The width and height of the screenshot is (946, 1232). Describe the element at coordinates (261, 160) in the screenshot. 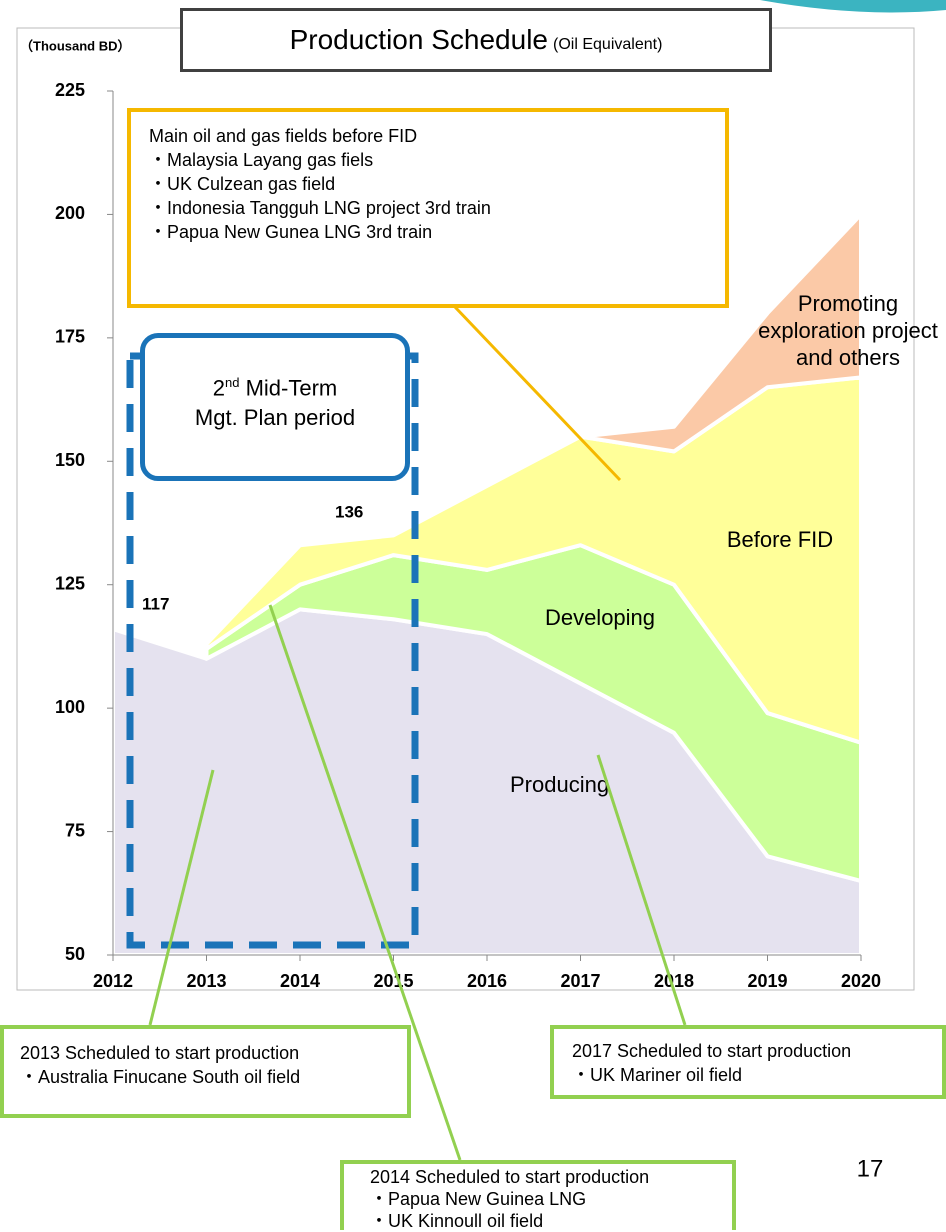

I see `callout-line: ・Malaysia Layang gas fiels` at that location.